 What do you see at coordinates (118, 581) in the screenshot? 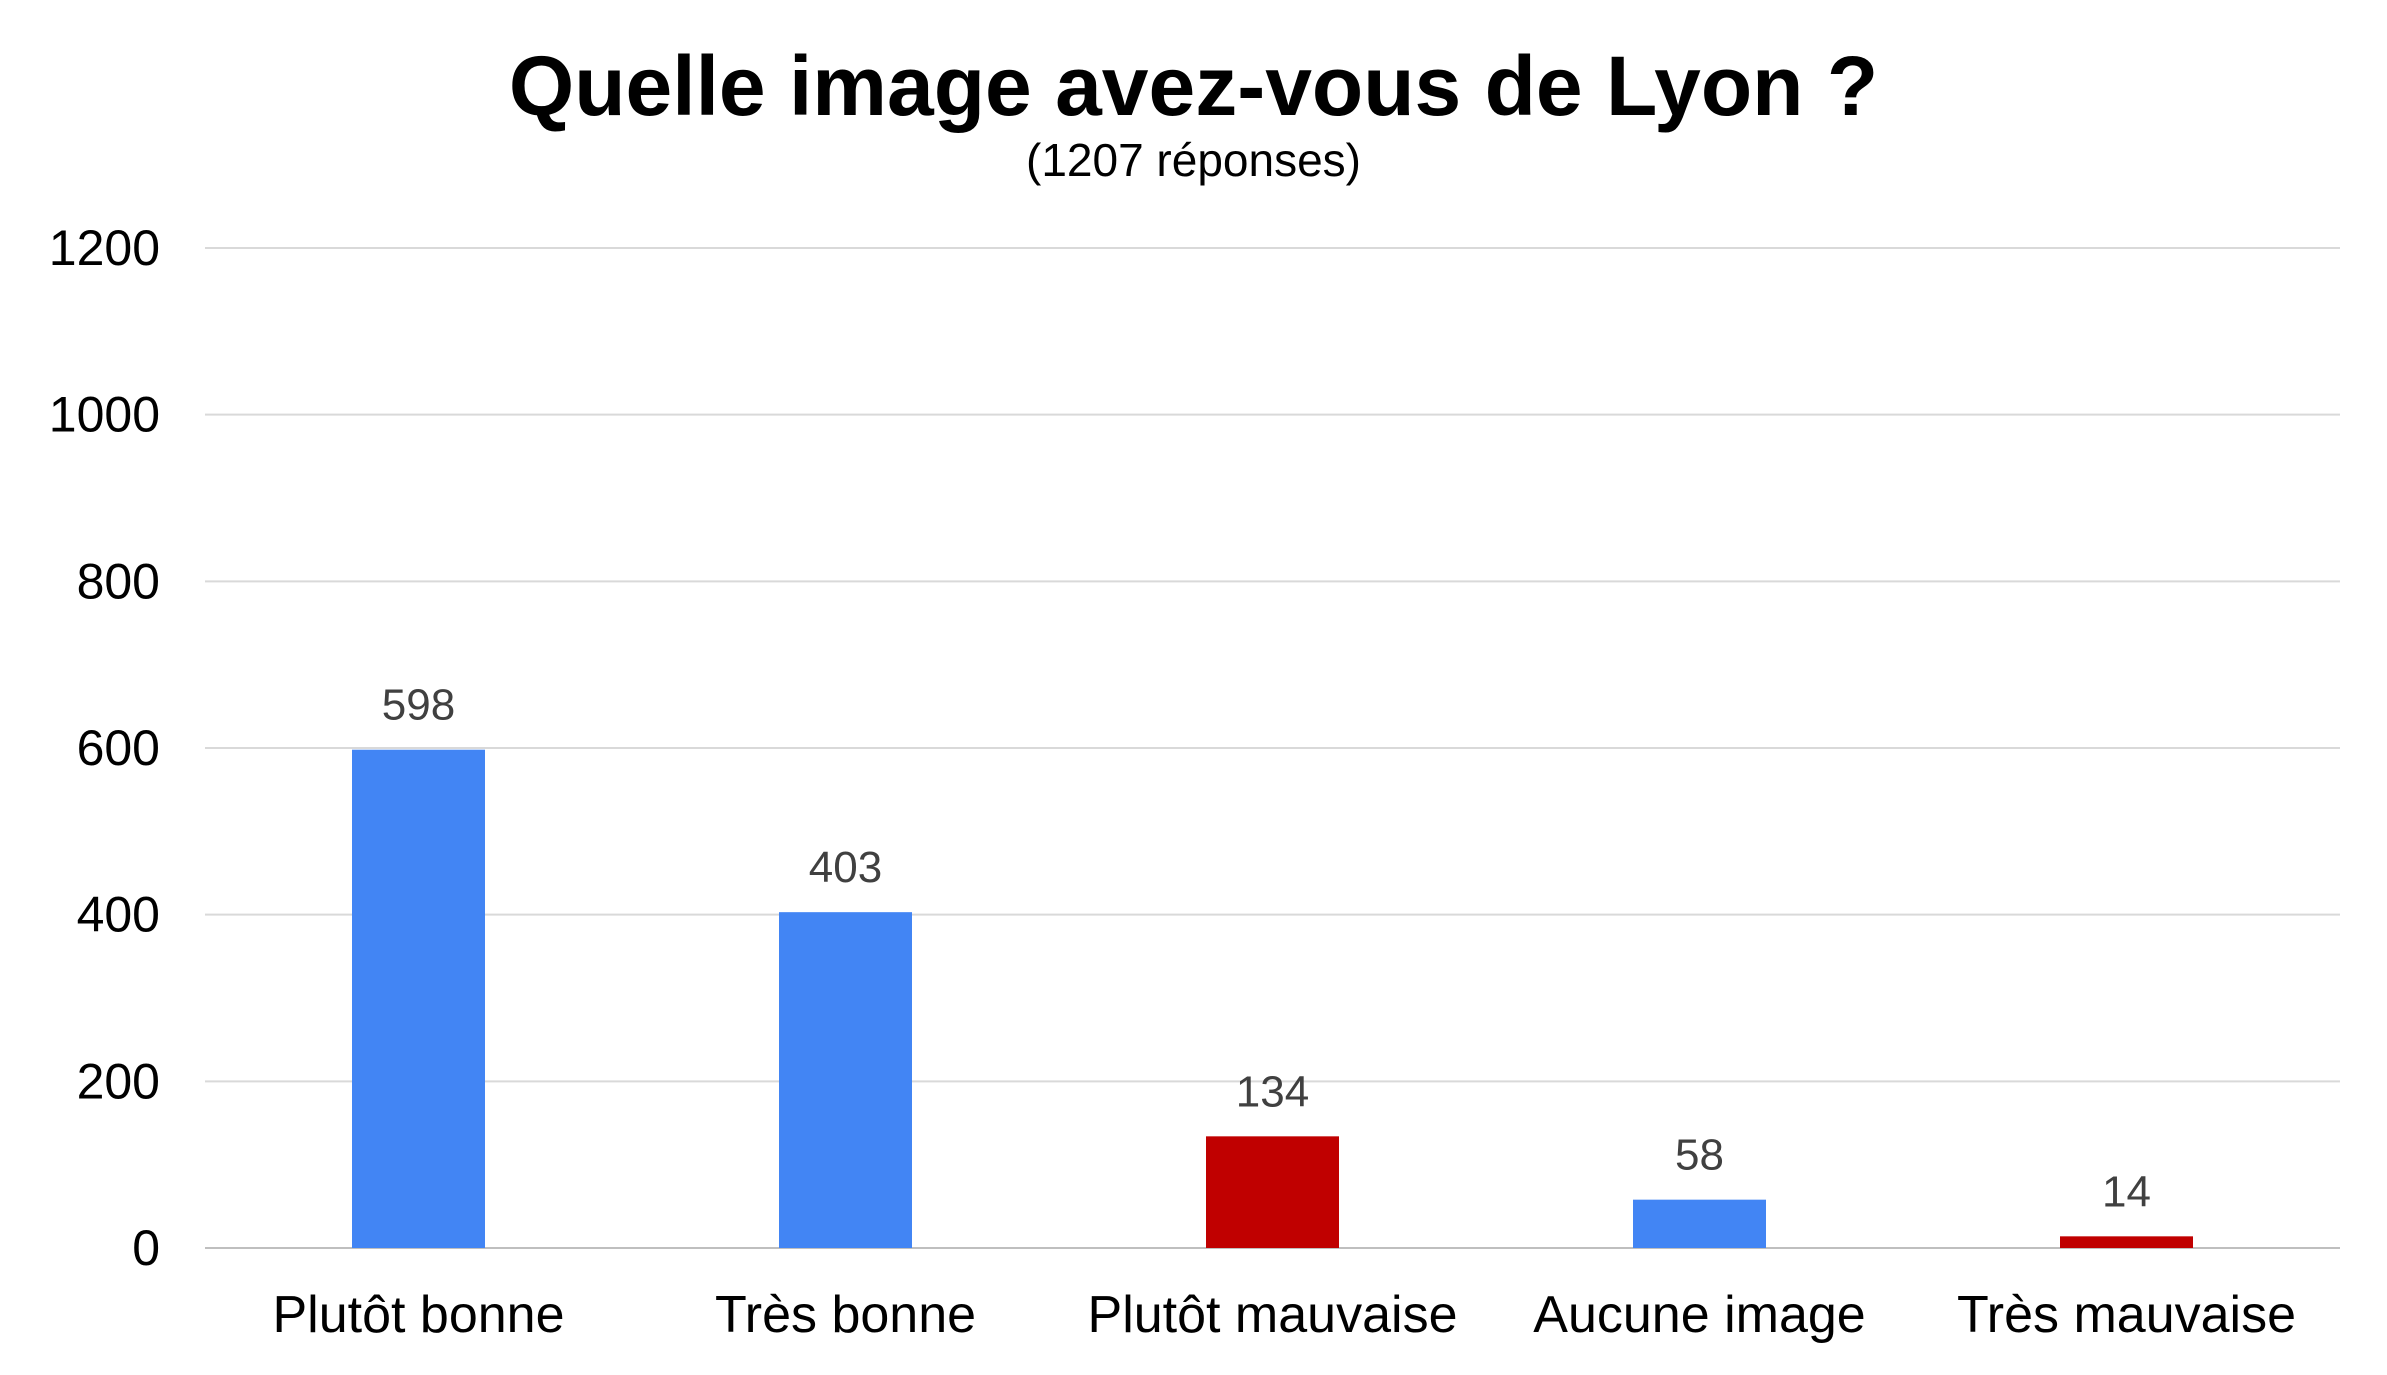
I see `y-tick-label: 800` at bounding box center [118, 581].